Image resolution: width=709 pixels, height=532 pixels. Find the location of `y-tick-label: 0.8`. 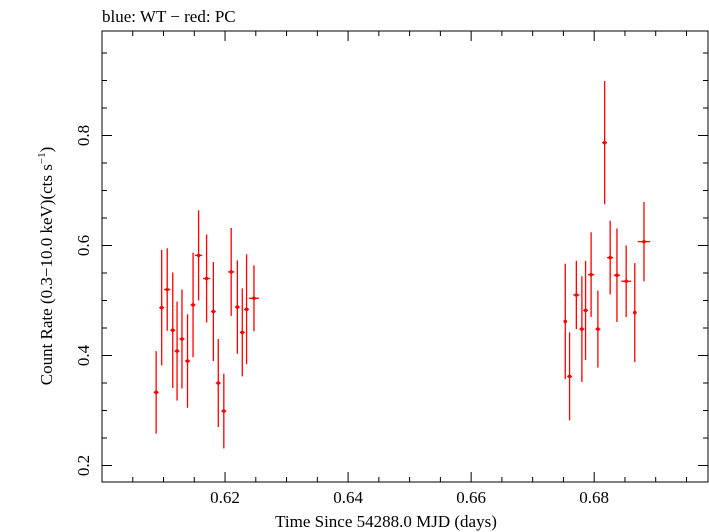

y-tick-label: 0.8 is located at coordinates (83, 135).